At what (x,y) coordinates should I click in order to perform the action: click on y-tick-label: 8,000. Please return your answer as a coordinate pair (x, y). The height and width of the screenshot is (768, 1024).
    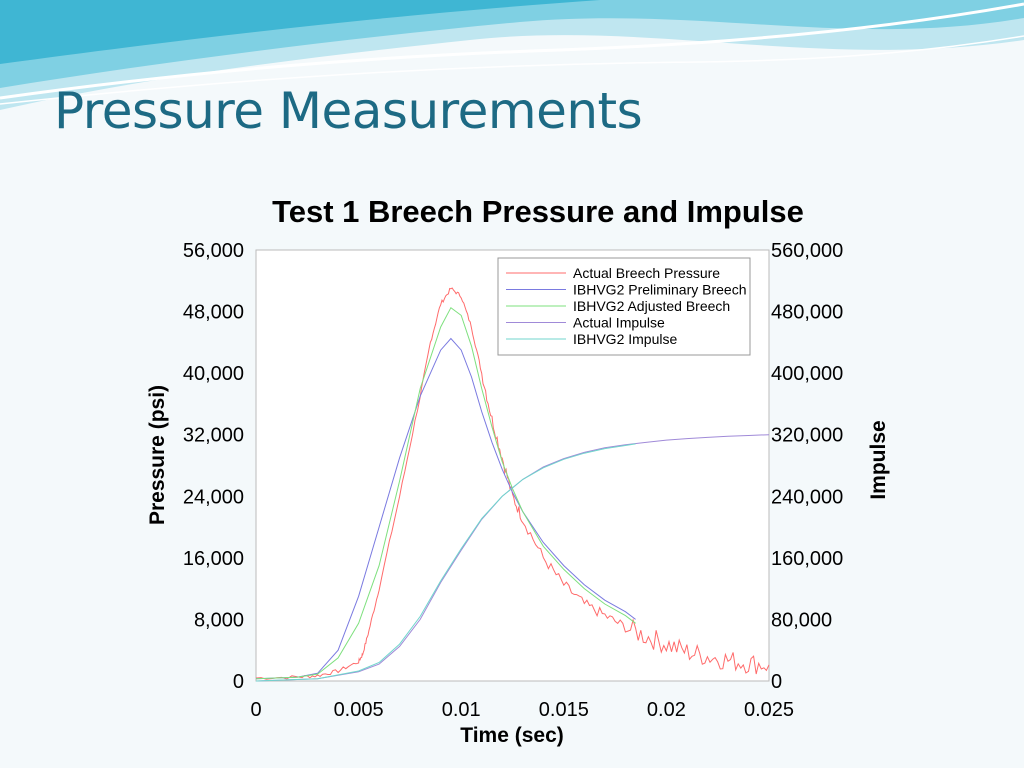
    Looking at the image, I should click on (219, 620).